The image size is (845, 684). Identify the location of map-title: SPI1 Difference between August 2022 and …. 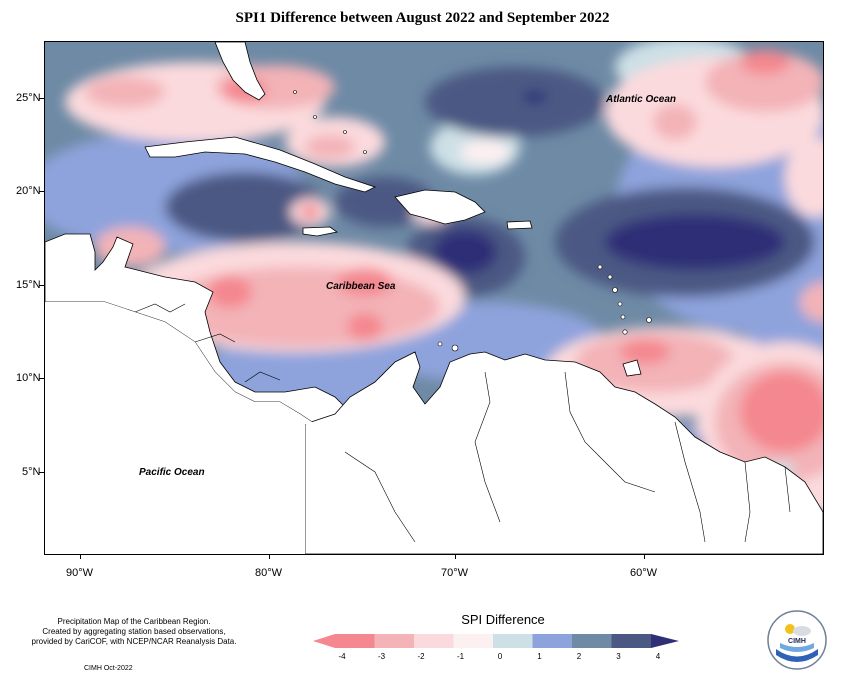
(422, 18).